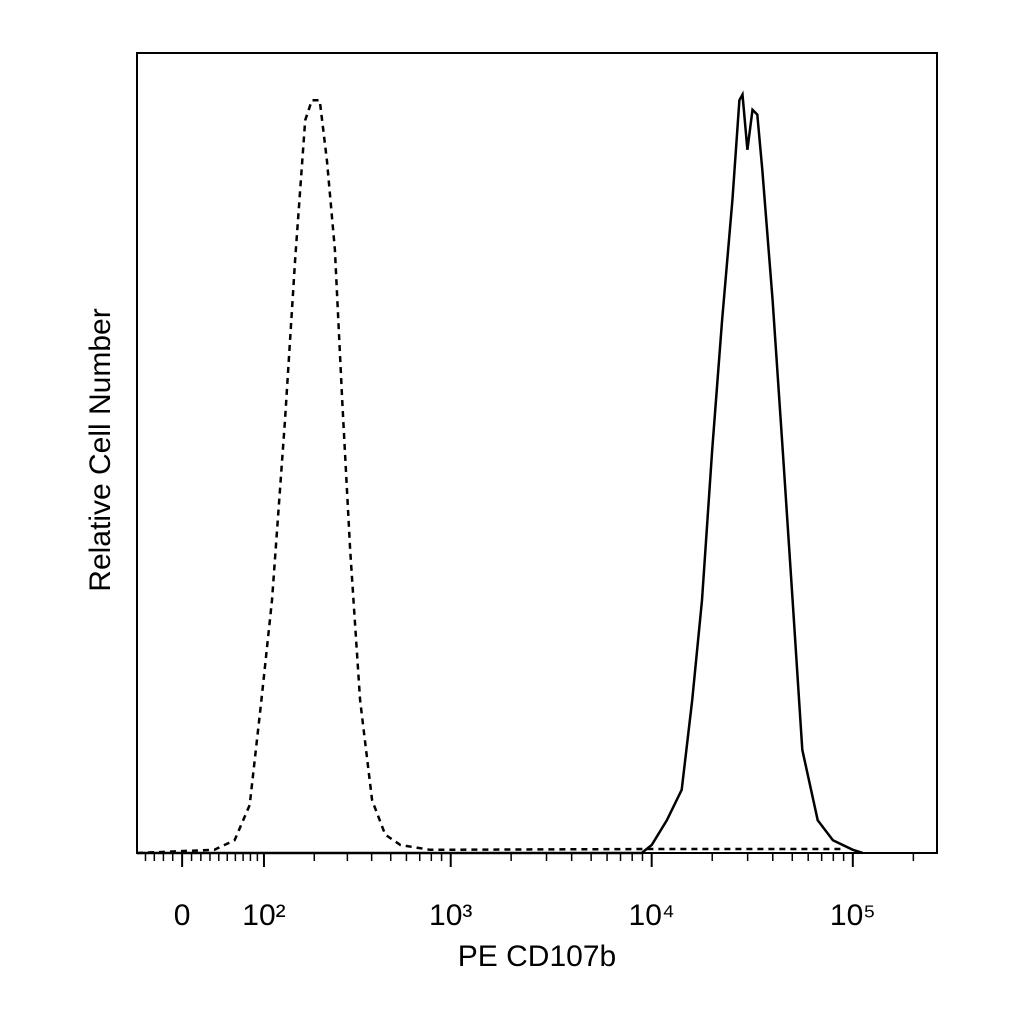 Image resolution: width=1024 pixels, height=1024 pixels. I want to click on x-tick-label: 0, so click(182, 915).